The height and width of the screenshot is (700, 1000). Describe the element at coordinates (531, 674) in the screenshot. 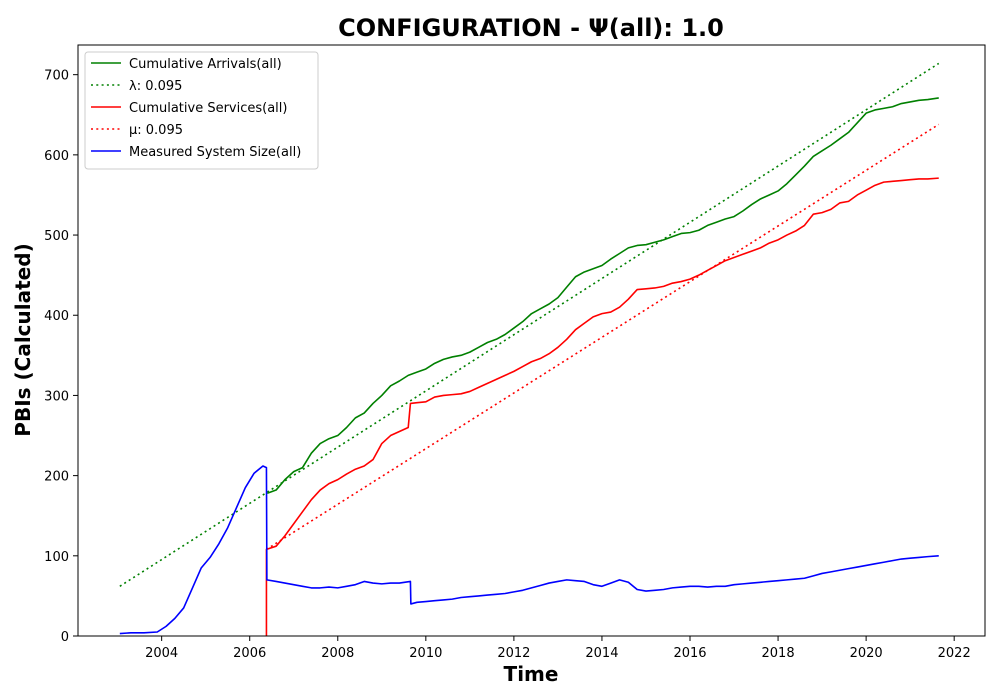

I see `x-axis-label: Time` at that location.